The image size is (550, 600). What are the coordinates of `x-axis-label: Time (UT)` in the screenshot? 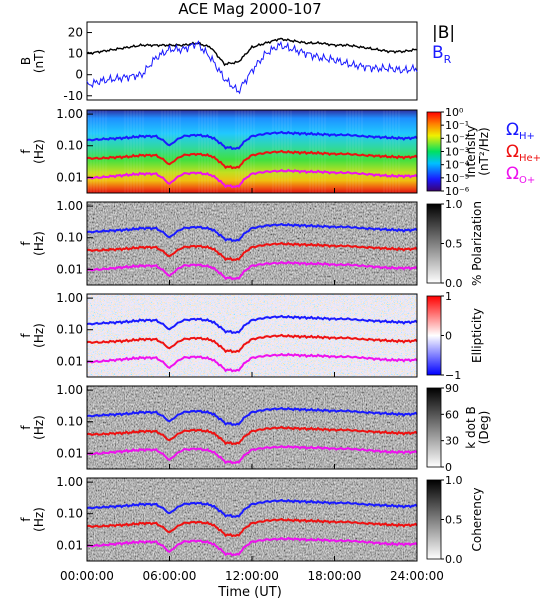 It's located at (249, 592).